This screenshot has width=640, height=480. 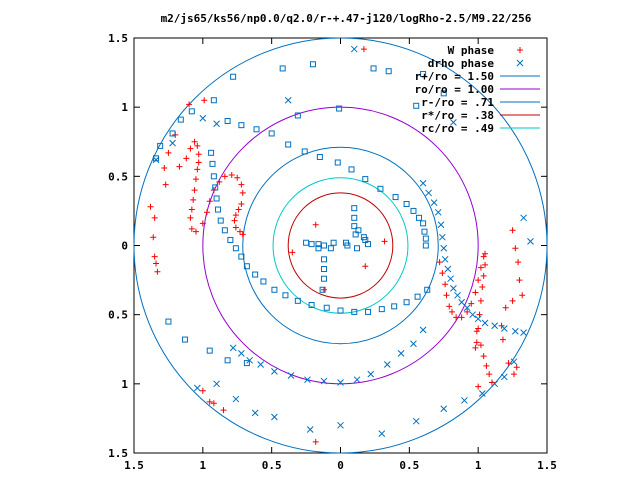 I want to click on legend-plus-marker, so click(x=520, y=50).